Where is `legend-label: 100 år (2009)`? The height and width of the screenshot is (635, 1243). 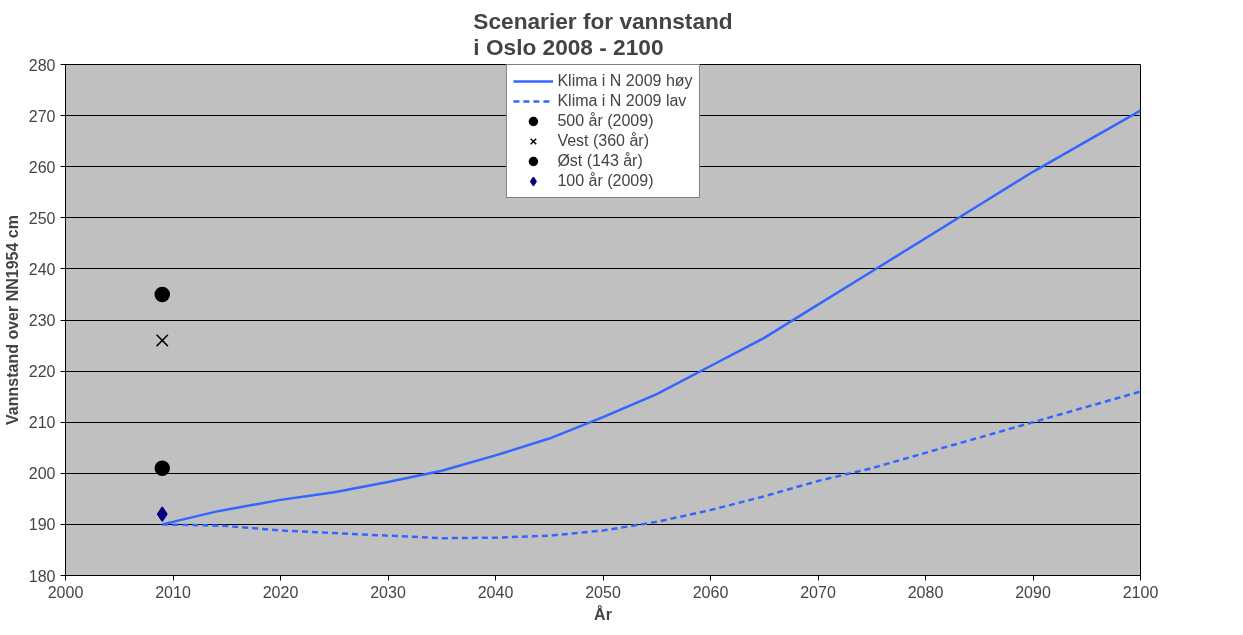
legend-label: 100 år (2009) is located at coordinates (605, 181).